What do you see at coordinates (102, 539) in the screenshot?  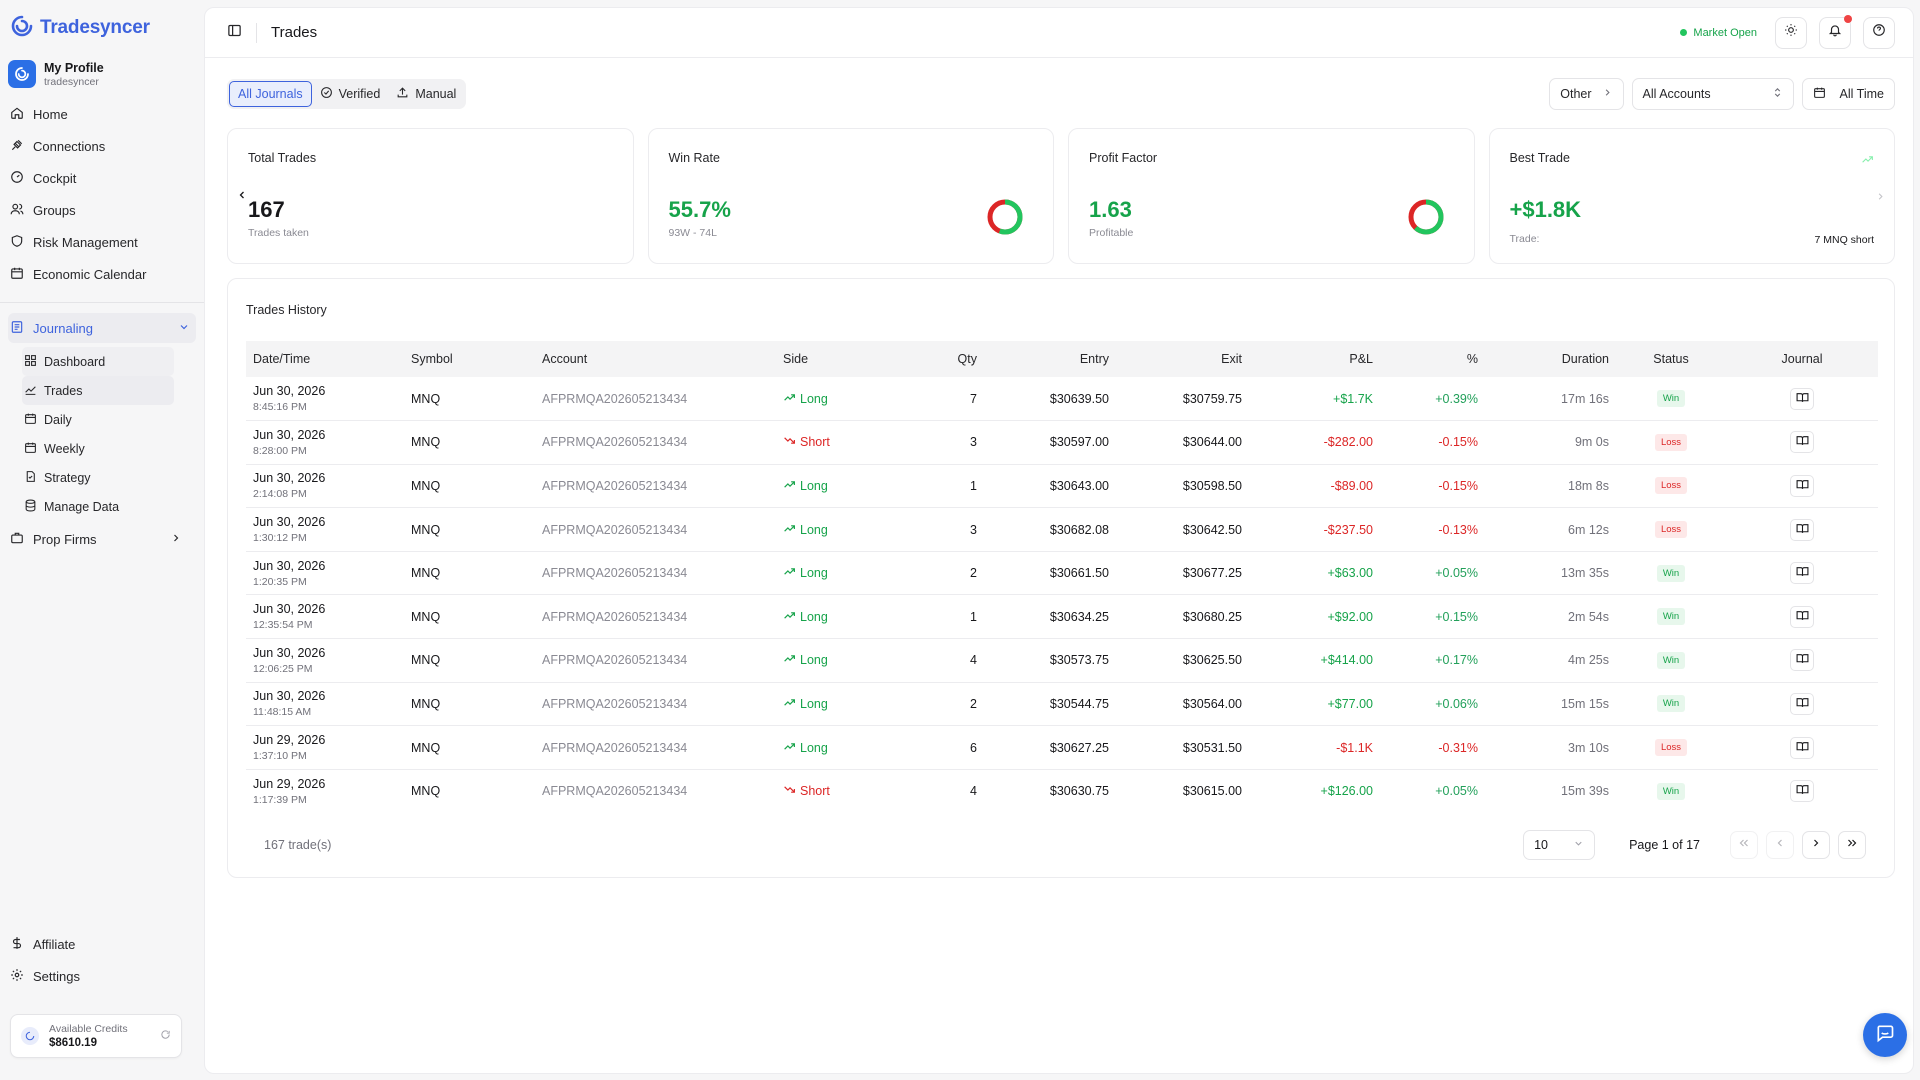 I see `sidebar-group-prop-firms: Prop Firms` at bounding box center [102, 539].